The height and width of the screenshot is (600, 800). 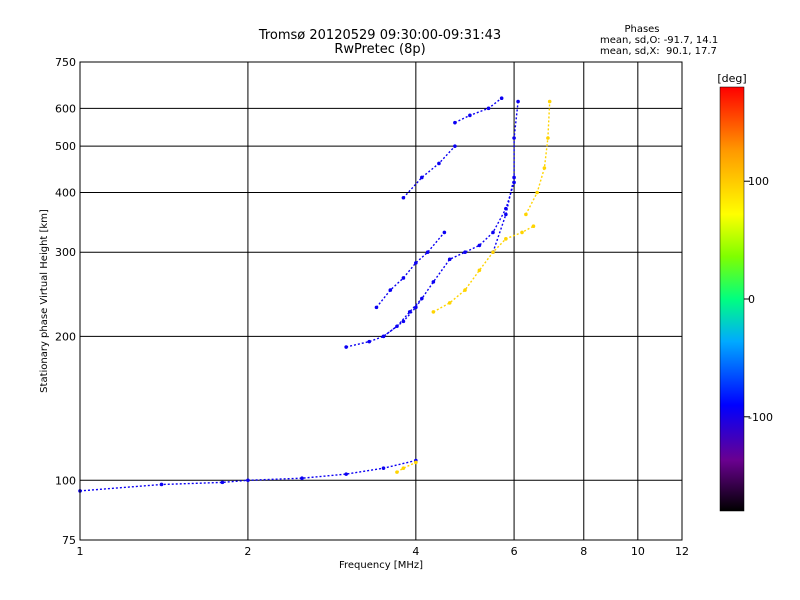 I want to click on phase-stats-heading: Phases, so click(x=641, y=29).